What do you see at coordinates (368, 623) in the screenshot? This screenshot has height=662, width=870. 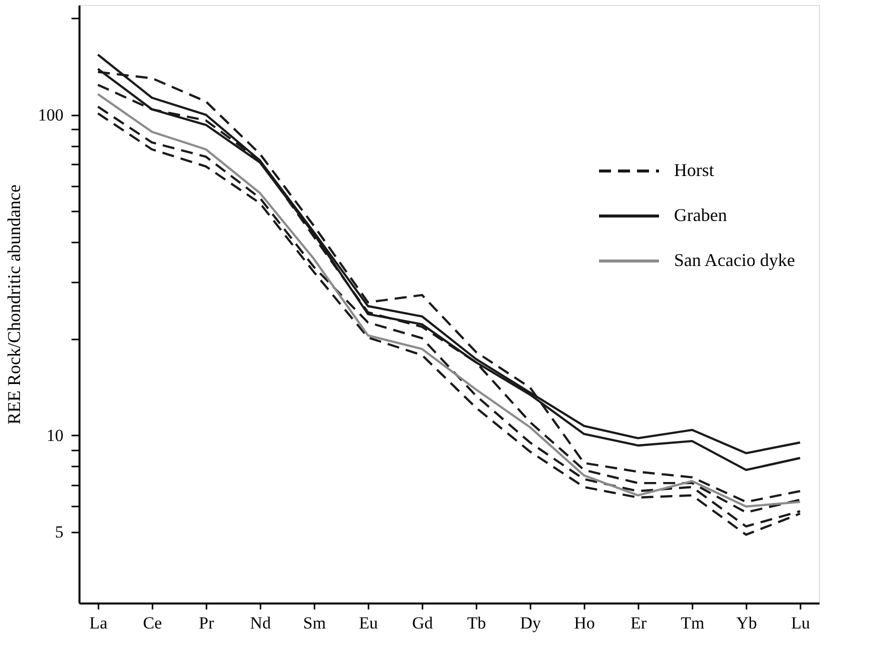 I see `x-tick-label: Eu` at bounding box center [368, 623].